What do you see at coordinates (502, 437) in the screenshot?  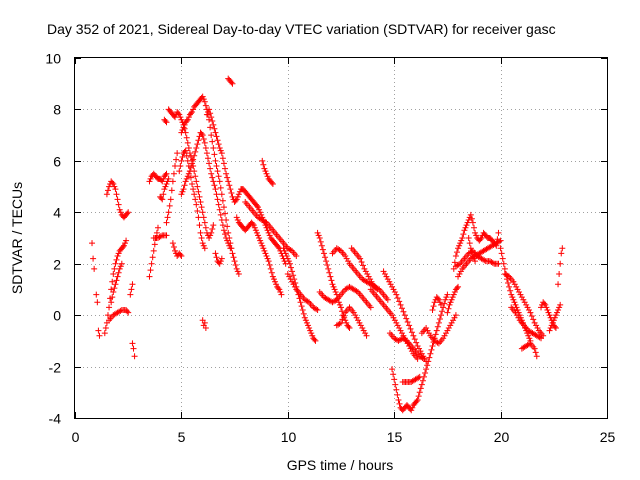 I see `x-tick-label: 20` at bounding box center [502, 437].